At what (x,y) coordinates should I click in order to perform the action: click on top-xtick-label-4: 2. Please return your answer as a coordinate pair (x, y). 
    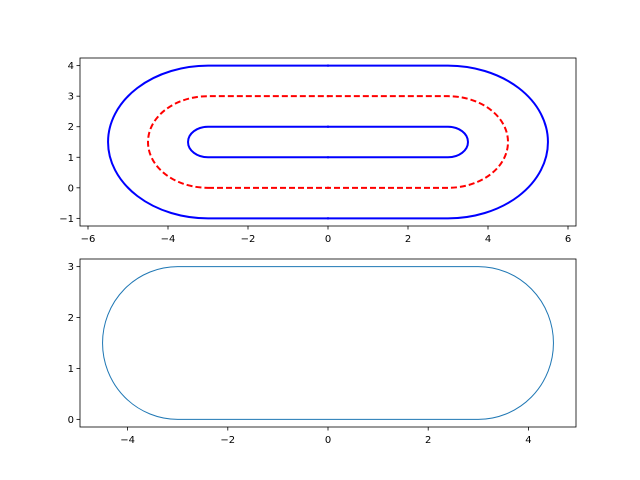
    Looking at the image, I should click on (408, 239).